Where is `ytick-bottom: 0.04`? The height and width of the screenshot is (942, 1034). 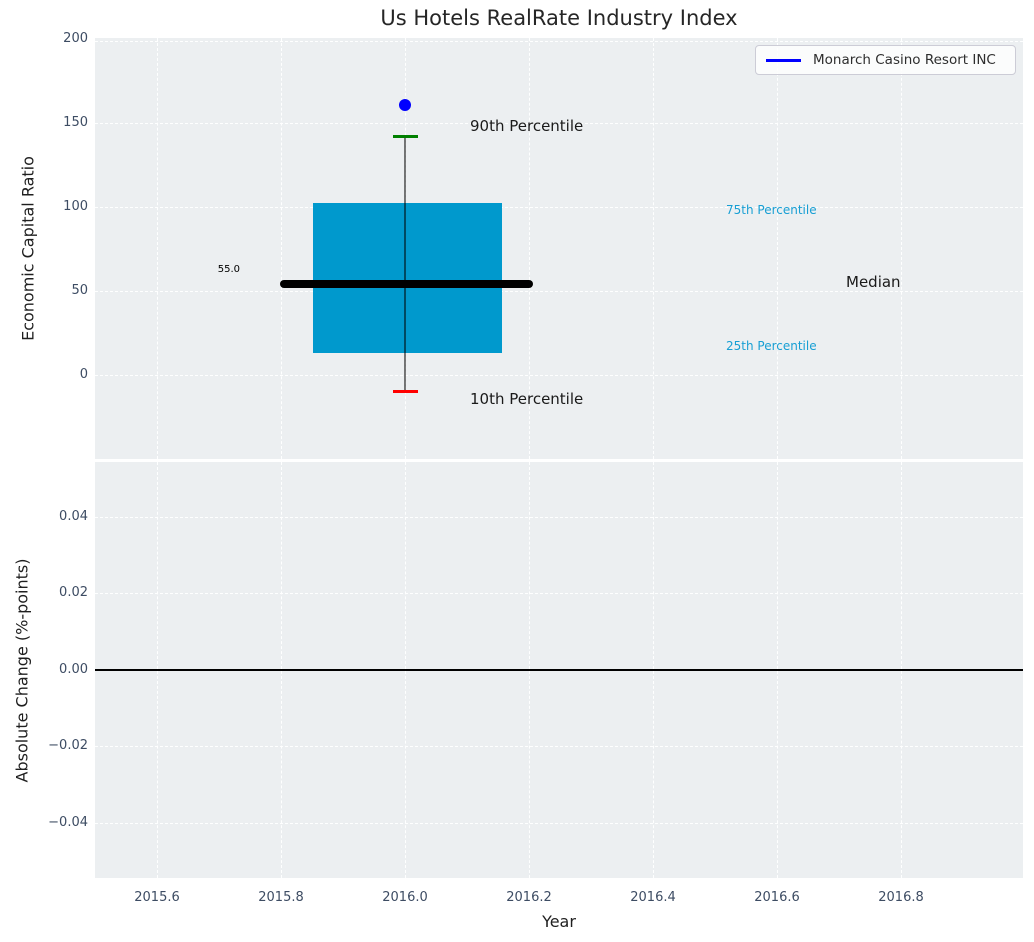 ytick-bottom: 0.04 is located at coordinates (73, 516).